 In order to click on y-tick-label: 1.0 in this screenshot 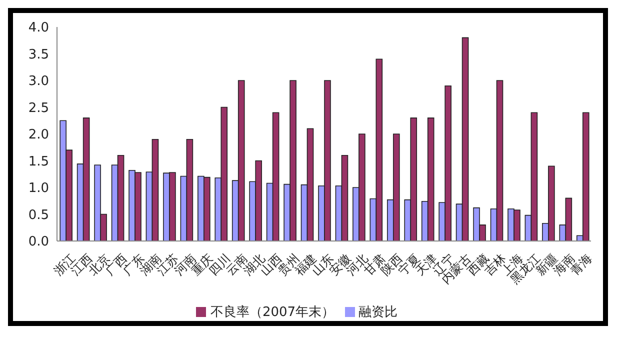, I will do `click(38, 188)`.